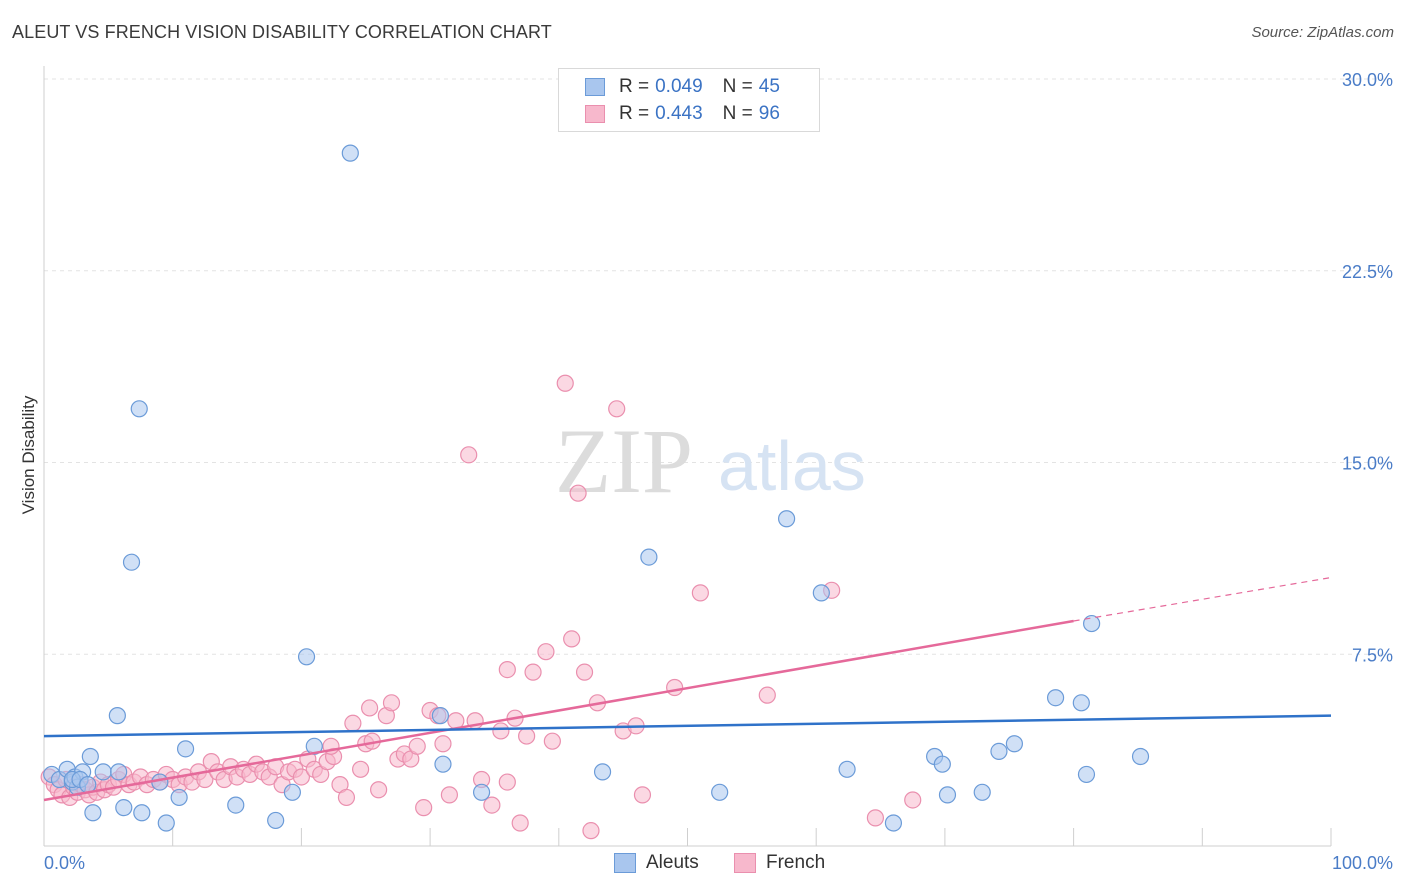 This screenshot has height=892, width=1406. Describe the element at coordinates (769, 113) in the screenshot. I see `legend-n-value: 96` at that location.